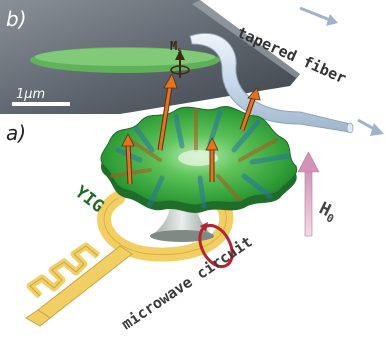 Image resolution: width=386 pixels, height=338 pixels. I want to click on scale-bar-label: 1μm, so click(30, 94).